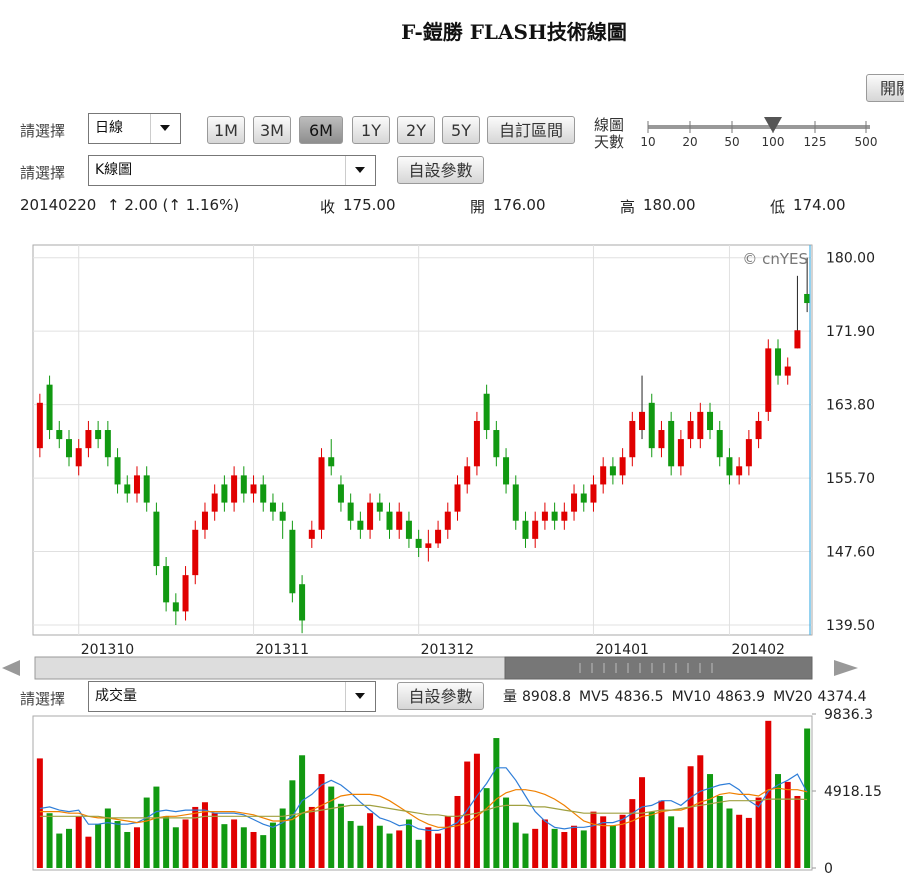 This screenshot has width=904, height=887. I want to click on days-label-line: 線圖, so click(609, 125).